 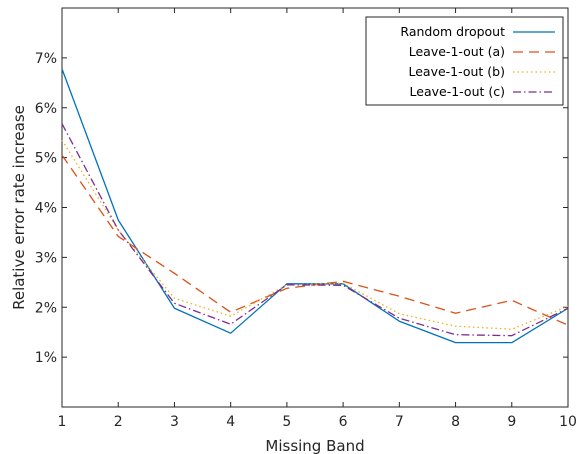 What do you see at coordinates (174, 422) in the screenshot?
I see `x-tick-label: 3` at bounding box center [174, 422].